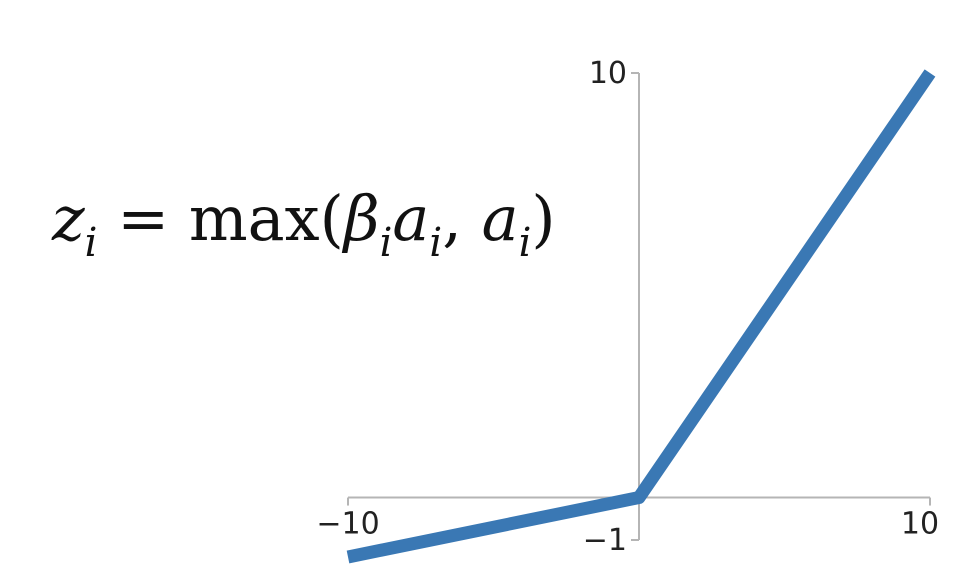 The width and height of the screenshot is (980, 580). I want to click on x-tick-label: −10, so click(347, 524).